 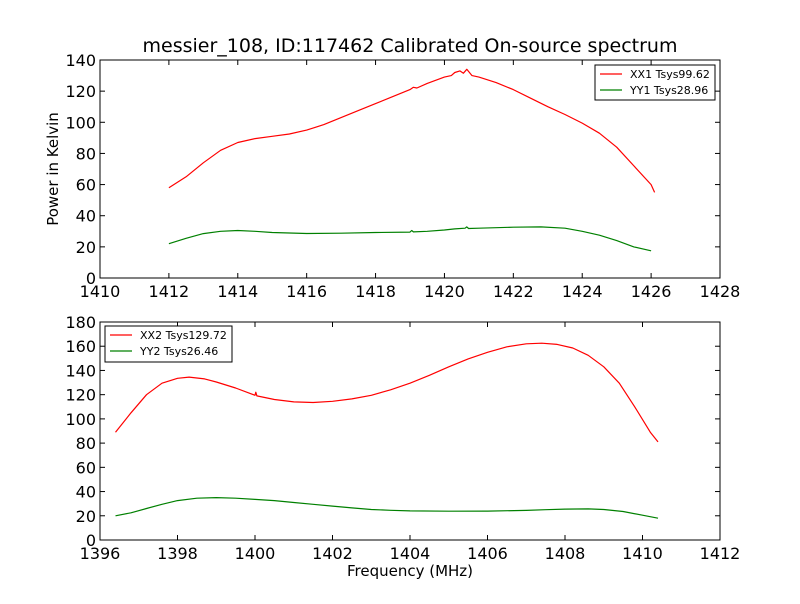 What do you see at coordinates (375, 291) in the screenshot?
I see `top-x-tick-label: 1418` at bounding box center [375, 291].